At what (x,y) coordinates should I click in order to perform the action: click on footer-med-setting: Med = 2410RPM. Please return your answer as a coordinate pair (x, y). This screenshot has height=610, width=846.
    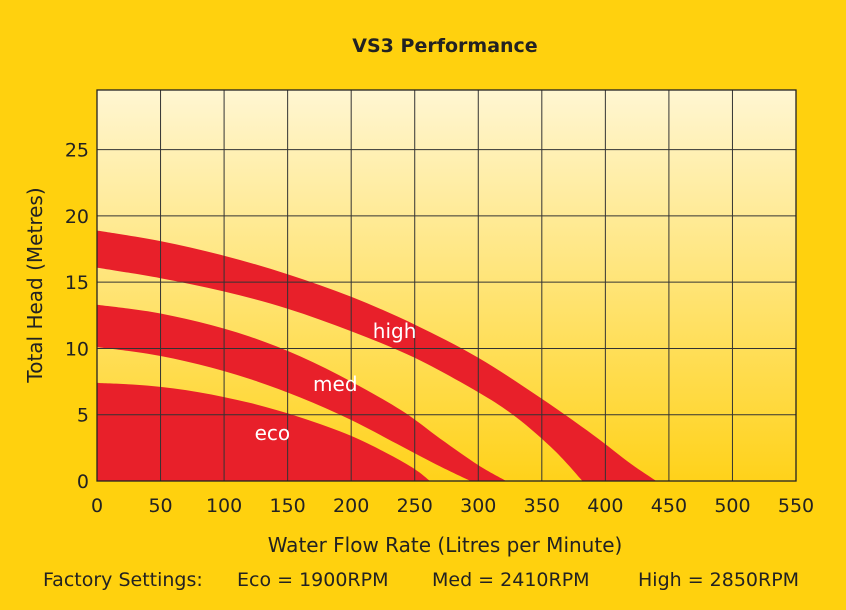
    Looking at the image, I should click on (511, 580).